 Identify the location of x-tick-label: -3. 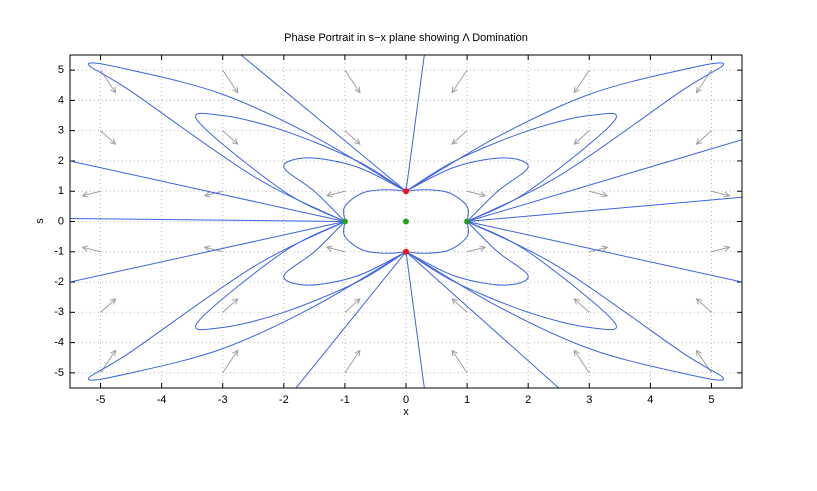
(223, 400).